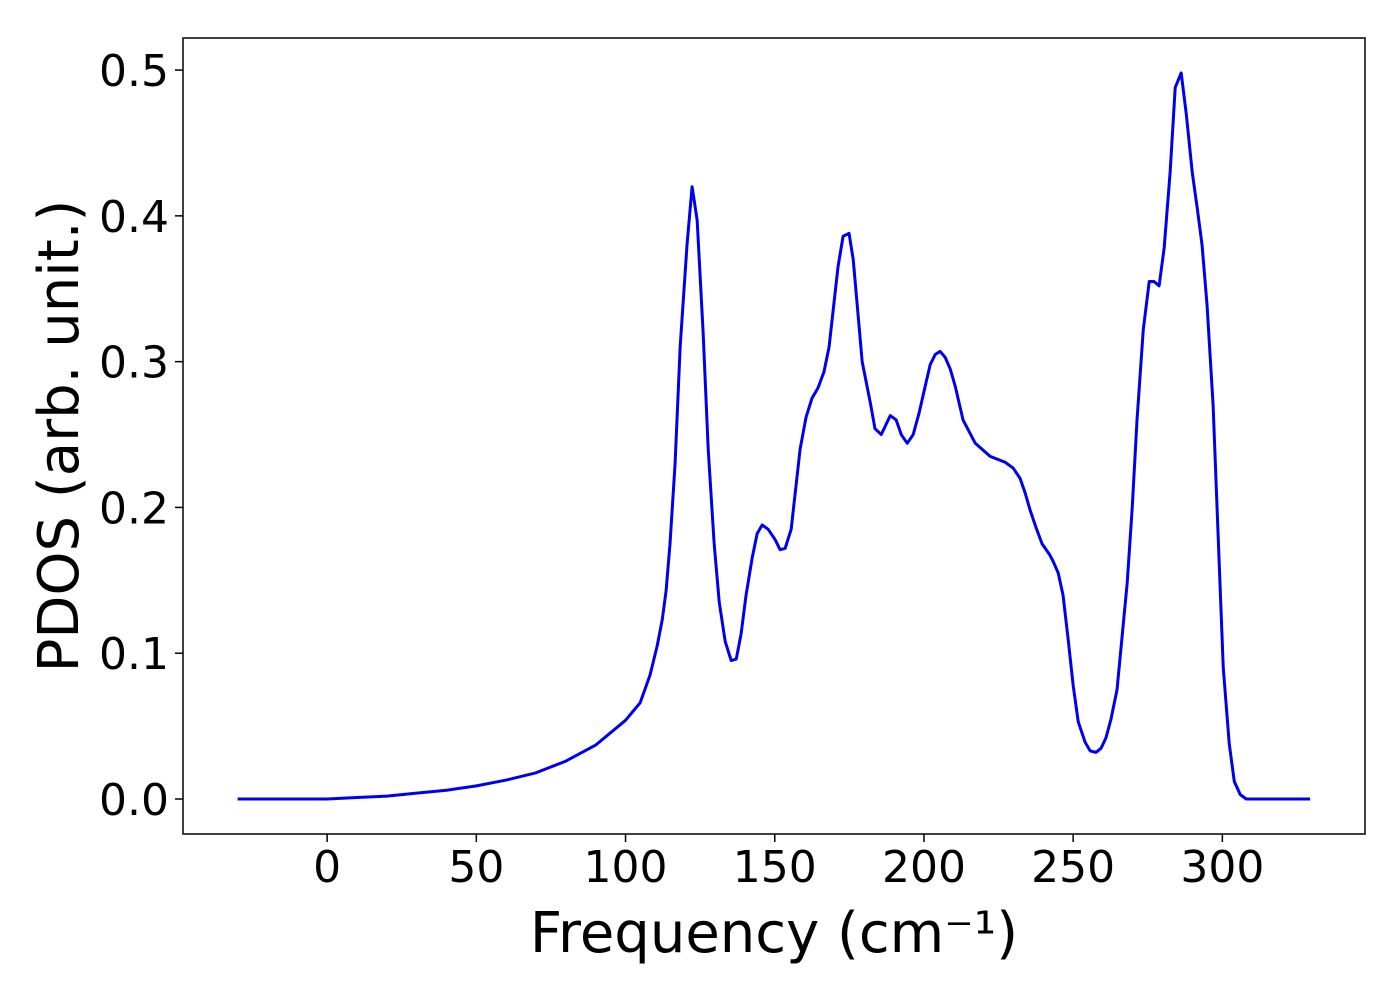  What do you see at coordinates (626, 867) in the screenshot?
I see `x-tick-label: 100` at bounding box center [626, 867].